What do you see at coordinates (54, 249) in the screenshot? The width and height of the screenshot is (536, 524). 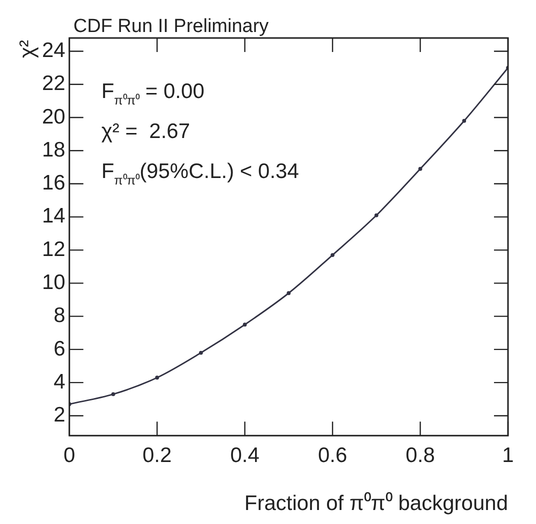 I see `y-tick-label: 12` at bounding box center [54, 249].